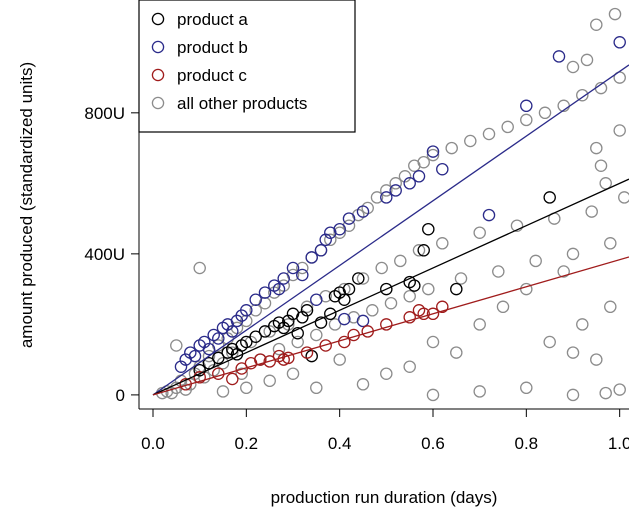 The width and height of the screenshot is (629, 512). I want to click on legend-label: product c, so click(212, 75).